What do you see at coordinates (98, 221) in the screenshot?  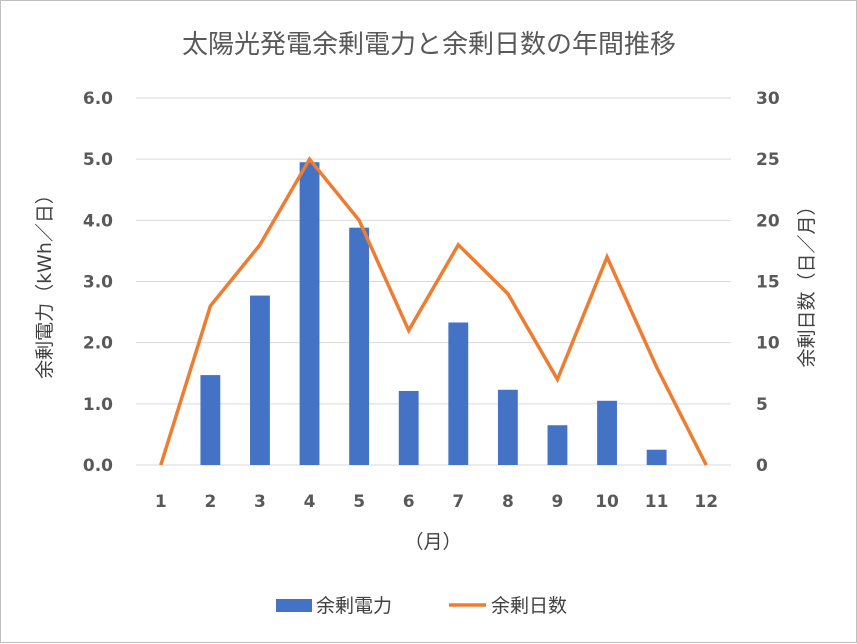 I see `y-tick-label: 4.0` at bounding box center [98, 221].